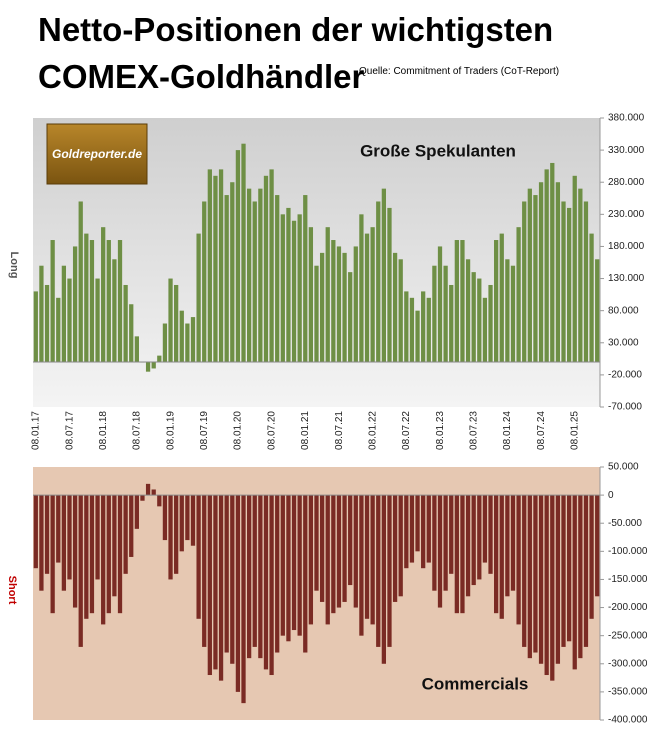 This screenshot has width=670, height=742. I want to click on y-tick-label: -70.000, so click(625, 407).